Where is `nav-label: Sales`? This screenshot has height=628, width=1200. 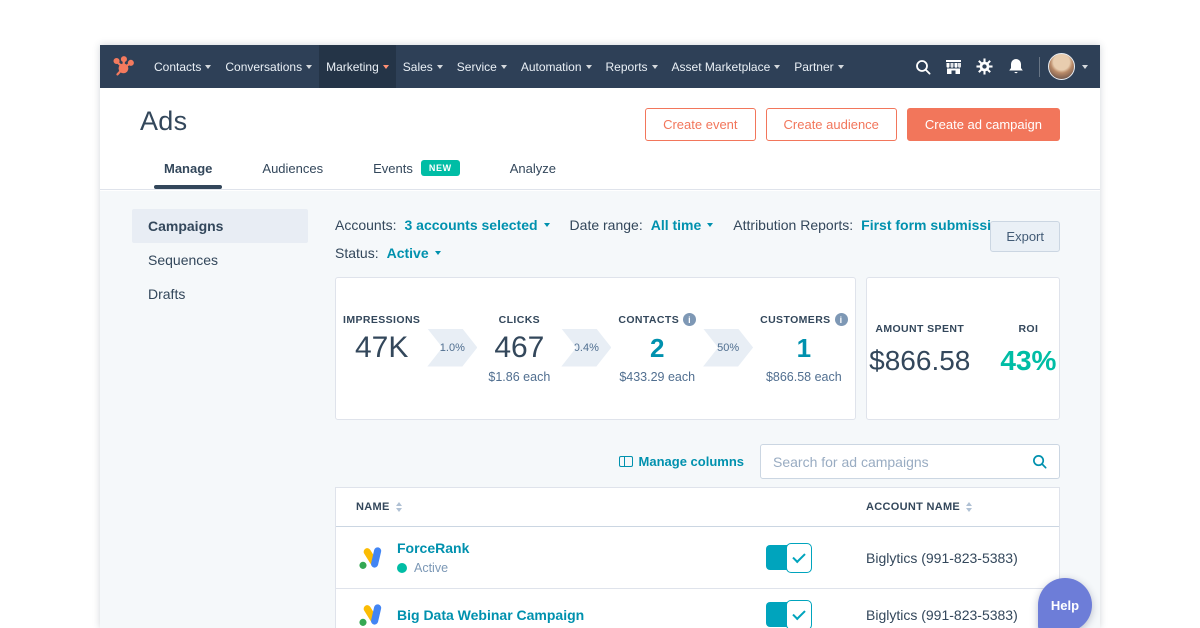
nav-label: Sales is located at coordinates (417, 66).